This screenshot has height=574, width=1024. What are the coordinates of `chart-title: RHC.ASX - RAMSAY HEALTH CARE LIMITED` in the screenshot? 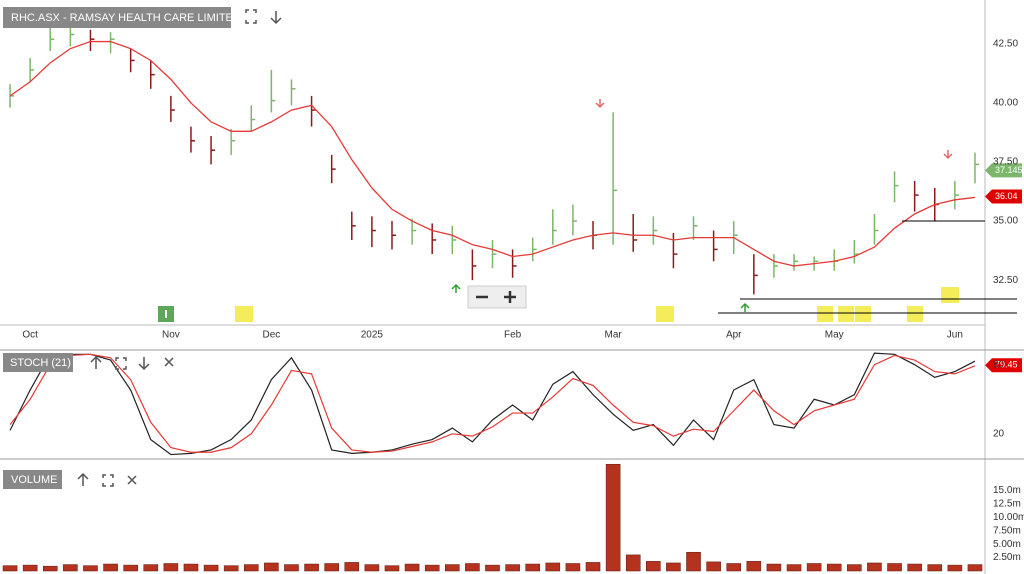 It's located at (126, 18).